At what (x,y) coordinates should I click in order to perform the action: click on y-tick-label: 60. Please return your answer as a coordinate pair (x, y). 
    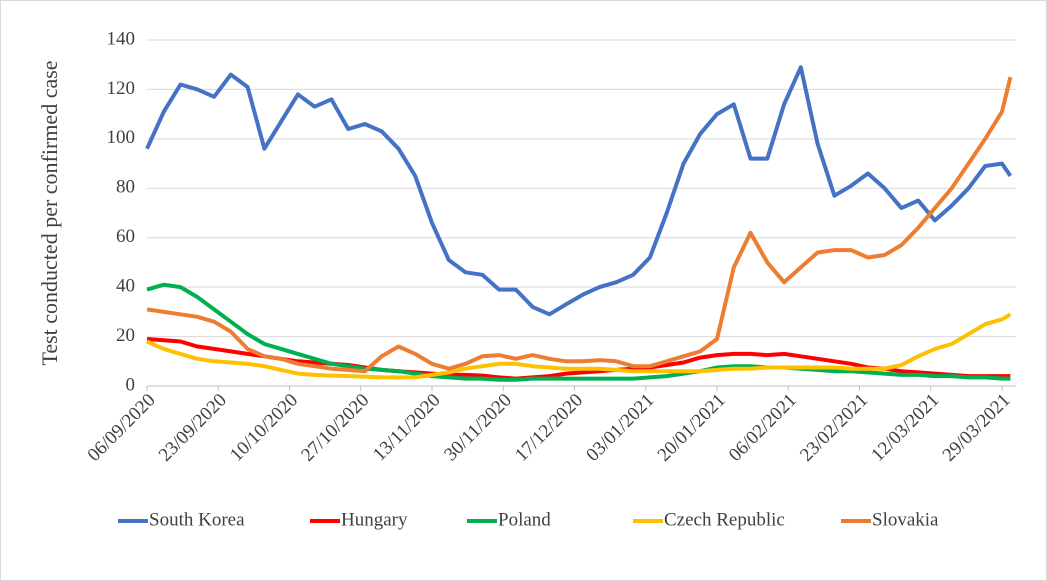
    Looking at the image, I should click on (125, 236).